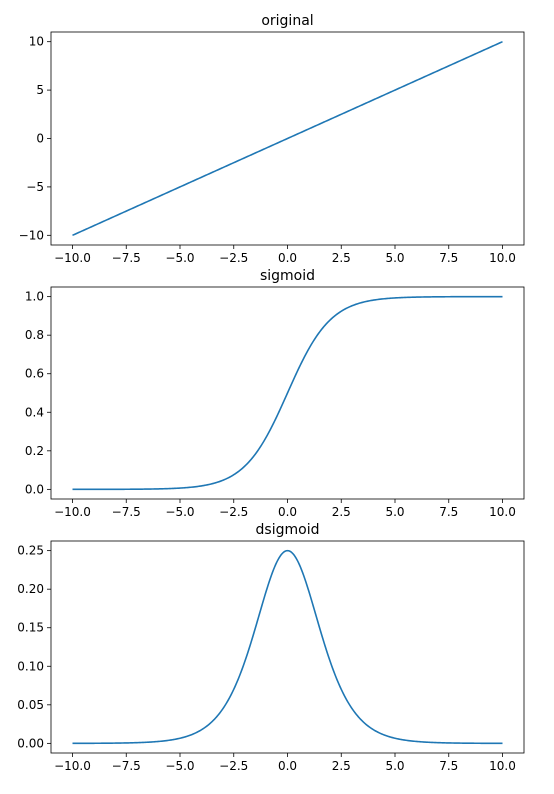 Image resolution: width=554 pixels, height=794 pixels. What do you see at coordinates (34, 374) in the screenshot?
I see `y-tick-label: 0.6` at bounding box center [34, 374].